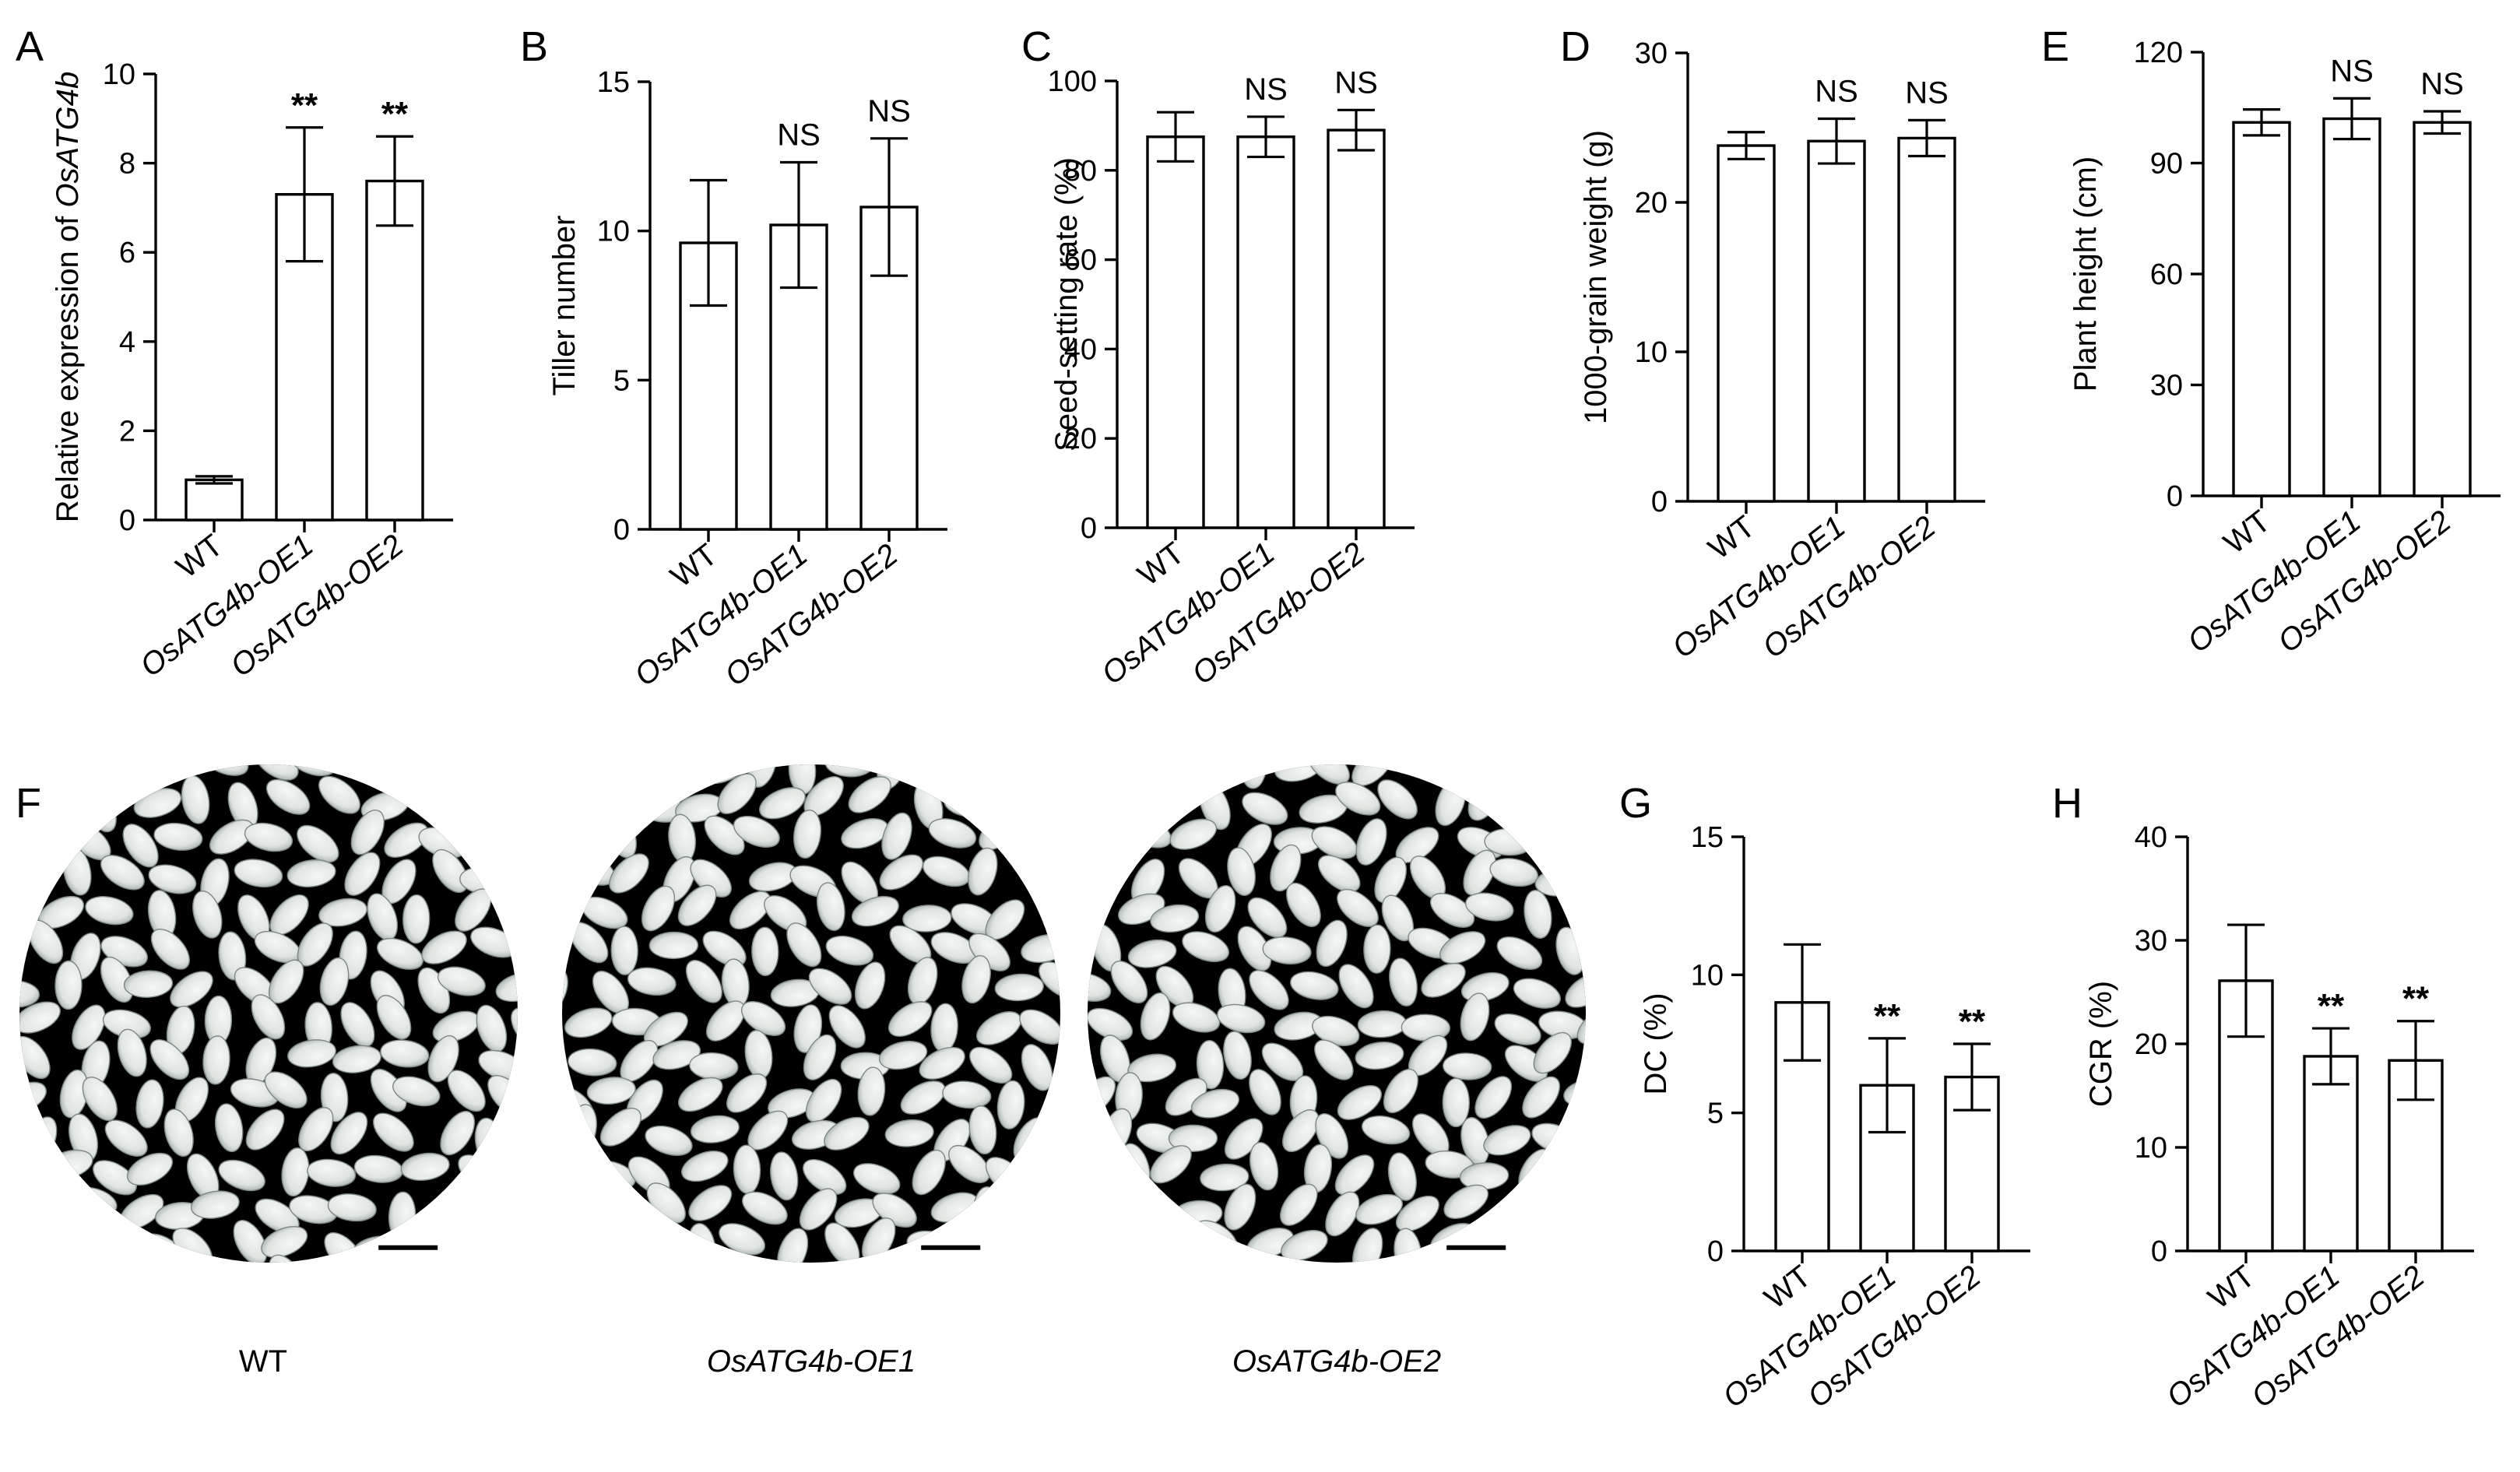  What do you see at coordinates (127, 343) in the screenshot?
I see `y-tick-label: 4` at bounding box center [127, 343].